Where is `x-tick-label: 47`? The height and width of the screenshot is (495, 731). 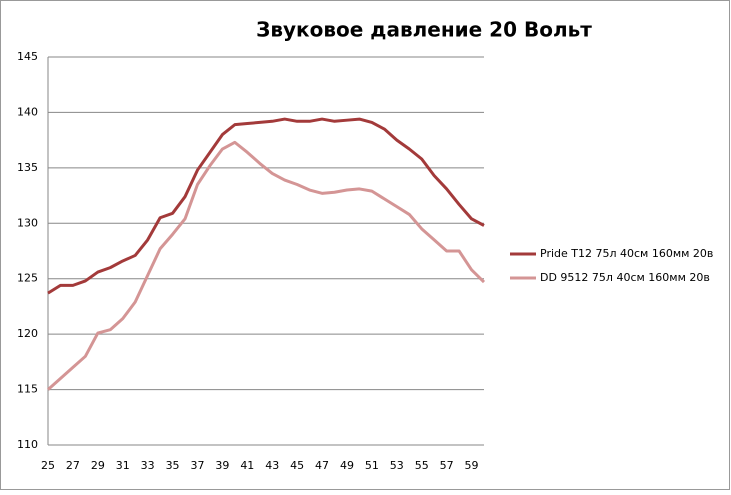
x-tick-label: 47 is located at coordinates (322, 465).